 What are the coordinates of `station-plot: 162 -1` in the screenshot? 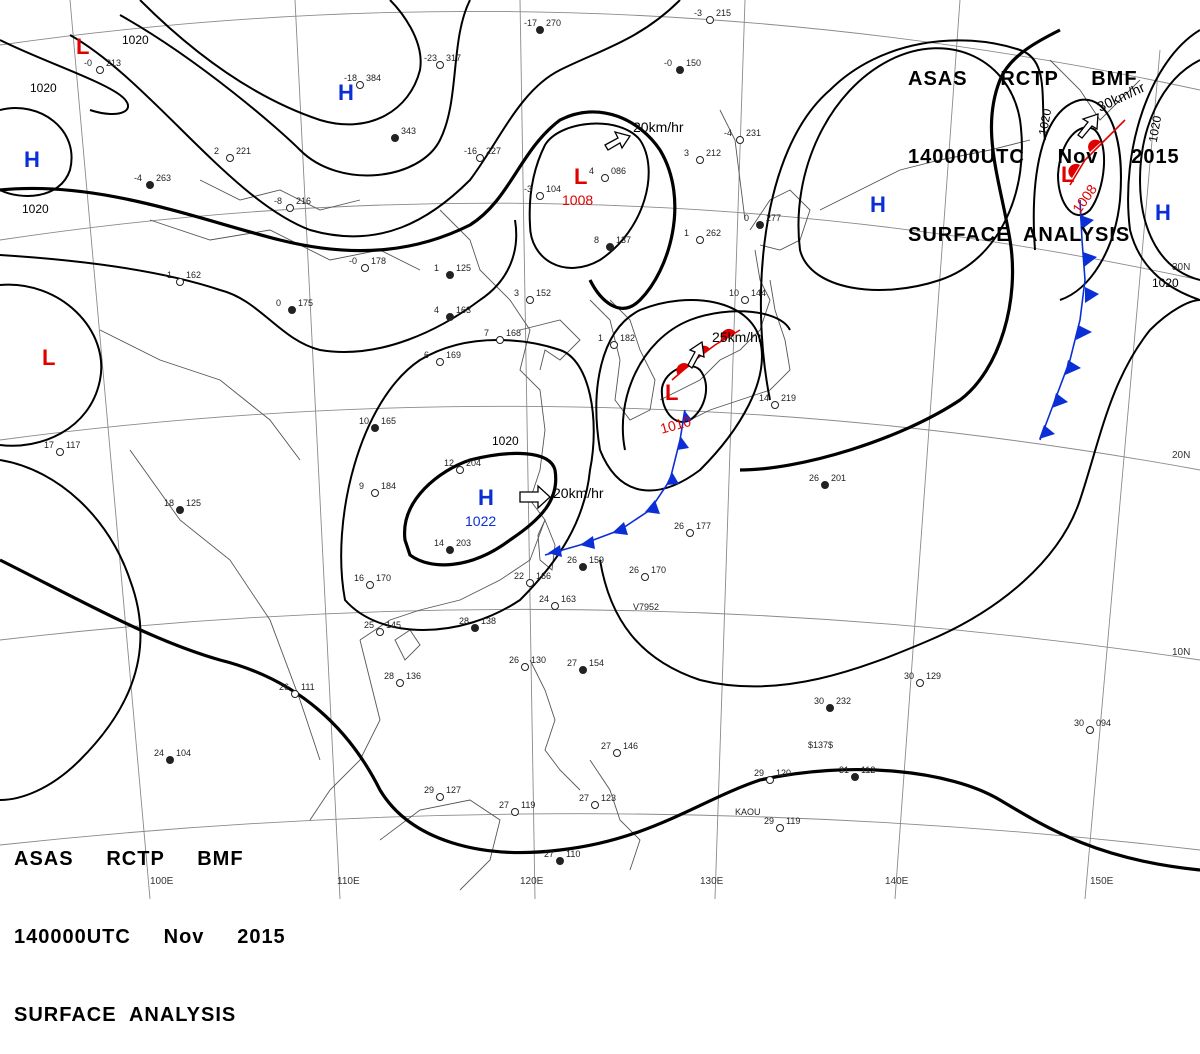 It's located at (182, 278).